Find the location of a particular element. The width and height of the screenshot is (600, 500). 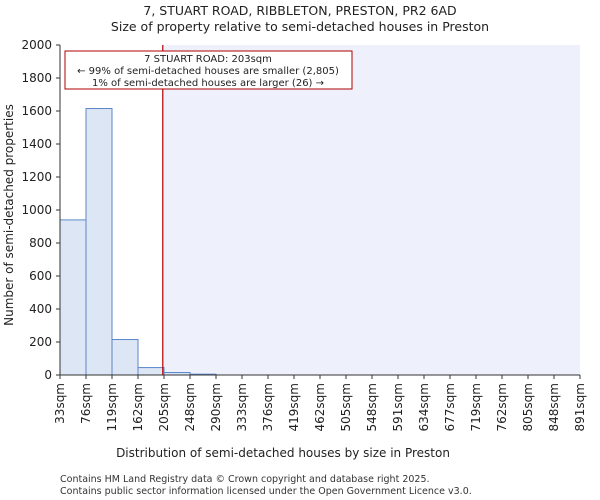

bar-162sqm is located at coordinates (151, 371).